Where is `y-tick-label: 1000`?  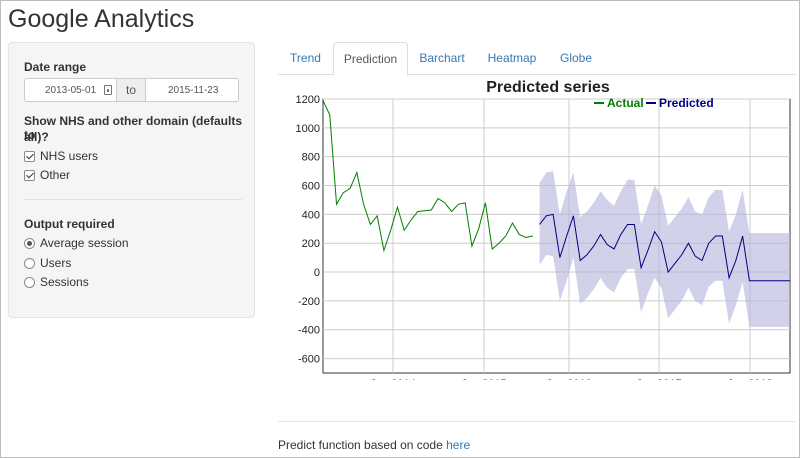
y-tick-label: 1000 is located at coordinates (308, 129).